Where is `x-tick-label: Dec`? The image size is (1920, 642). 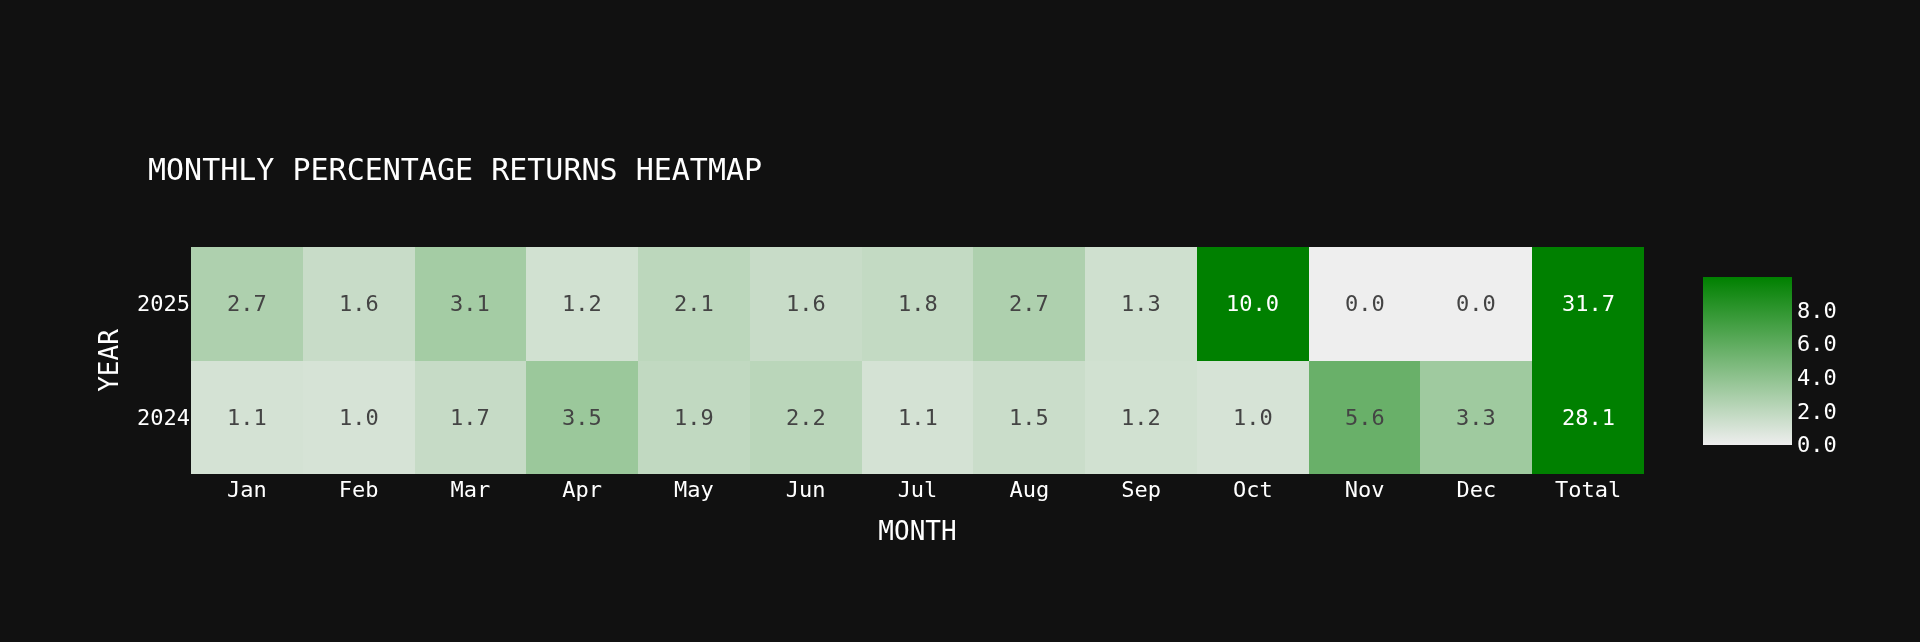 x-tick-label: Dec is located at coordinates (1476, 489).